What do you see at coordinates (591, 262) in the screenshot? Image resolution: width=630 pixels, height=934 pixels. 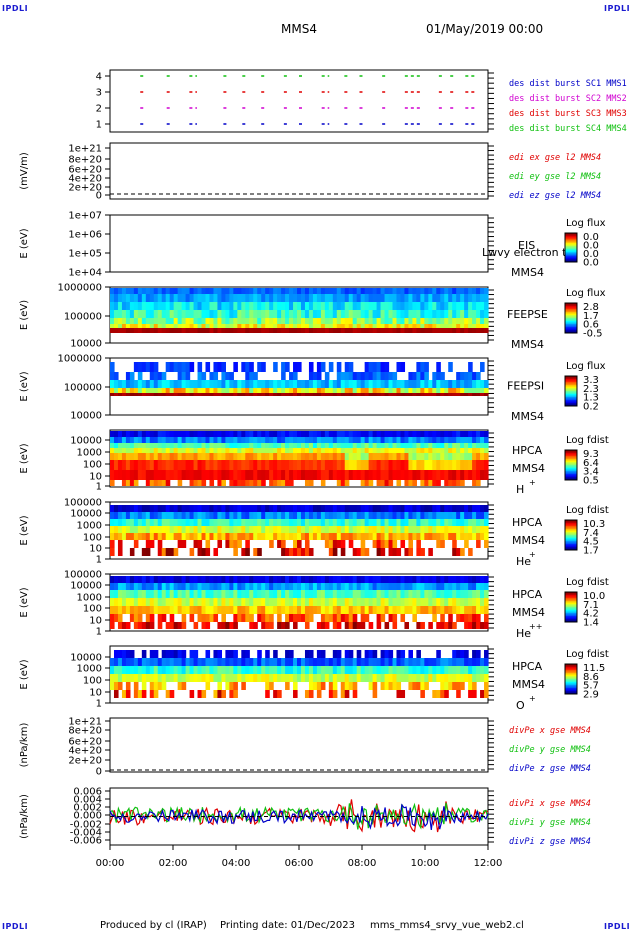 I see `eis-colorbar-tick: 0.0` at bounding box center [591, 262].